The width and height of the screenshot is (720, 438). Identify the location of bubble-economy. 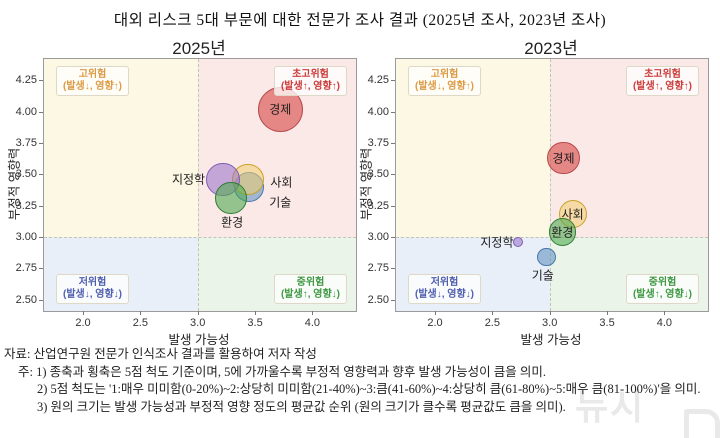
(563, 158).